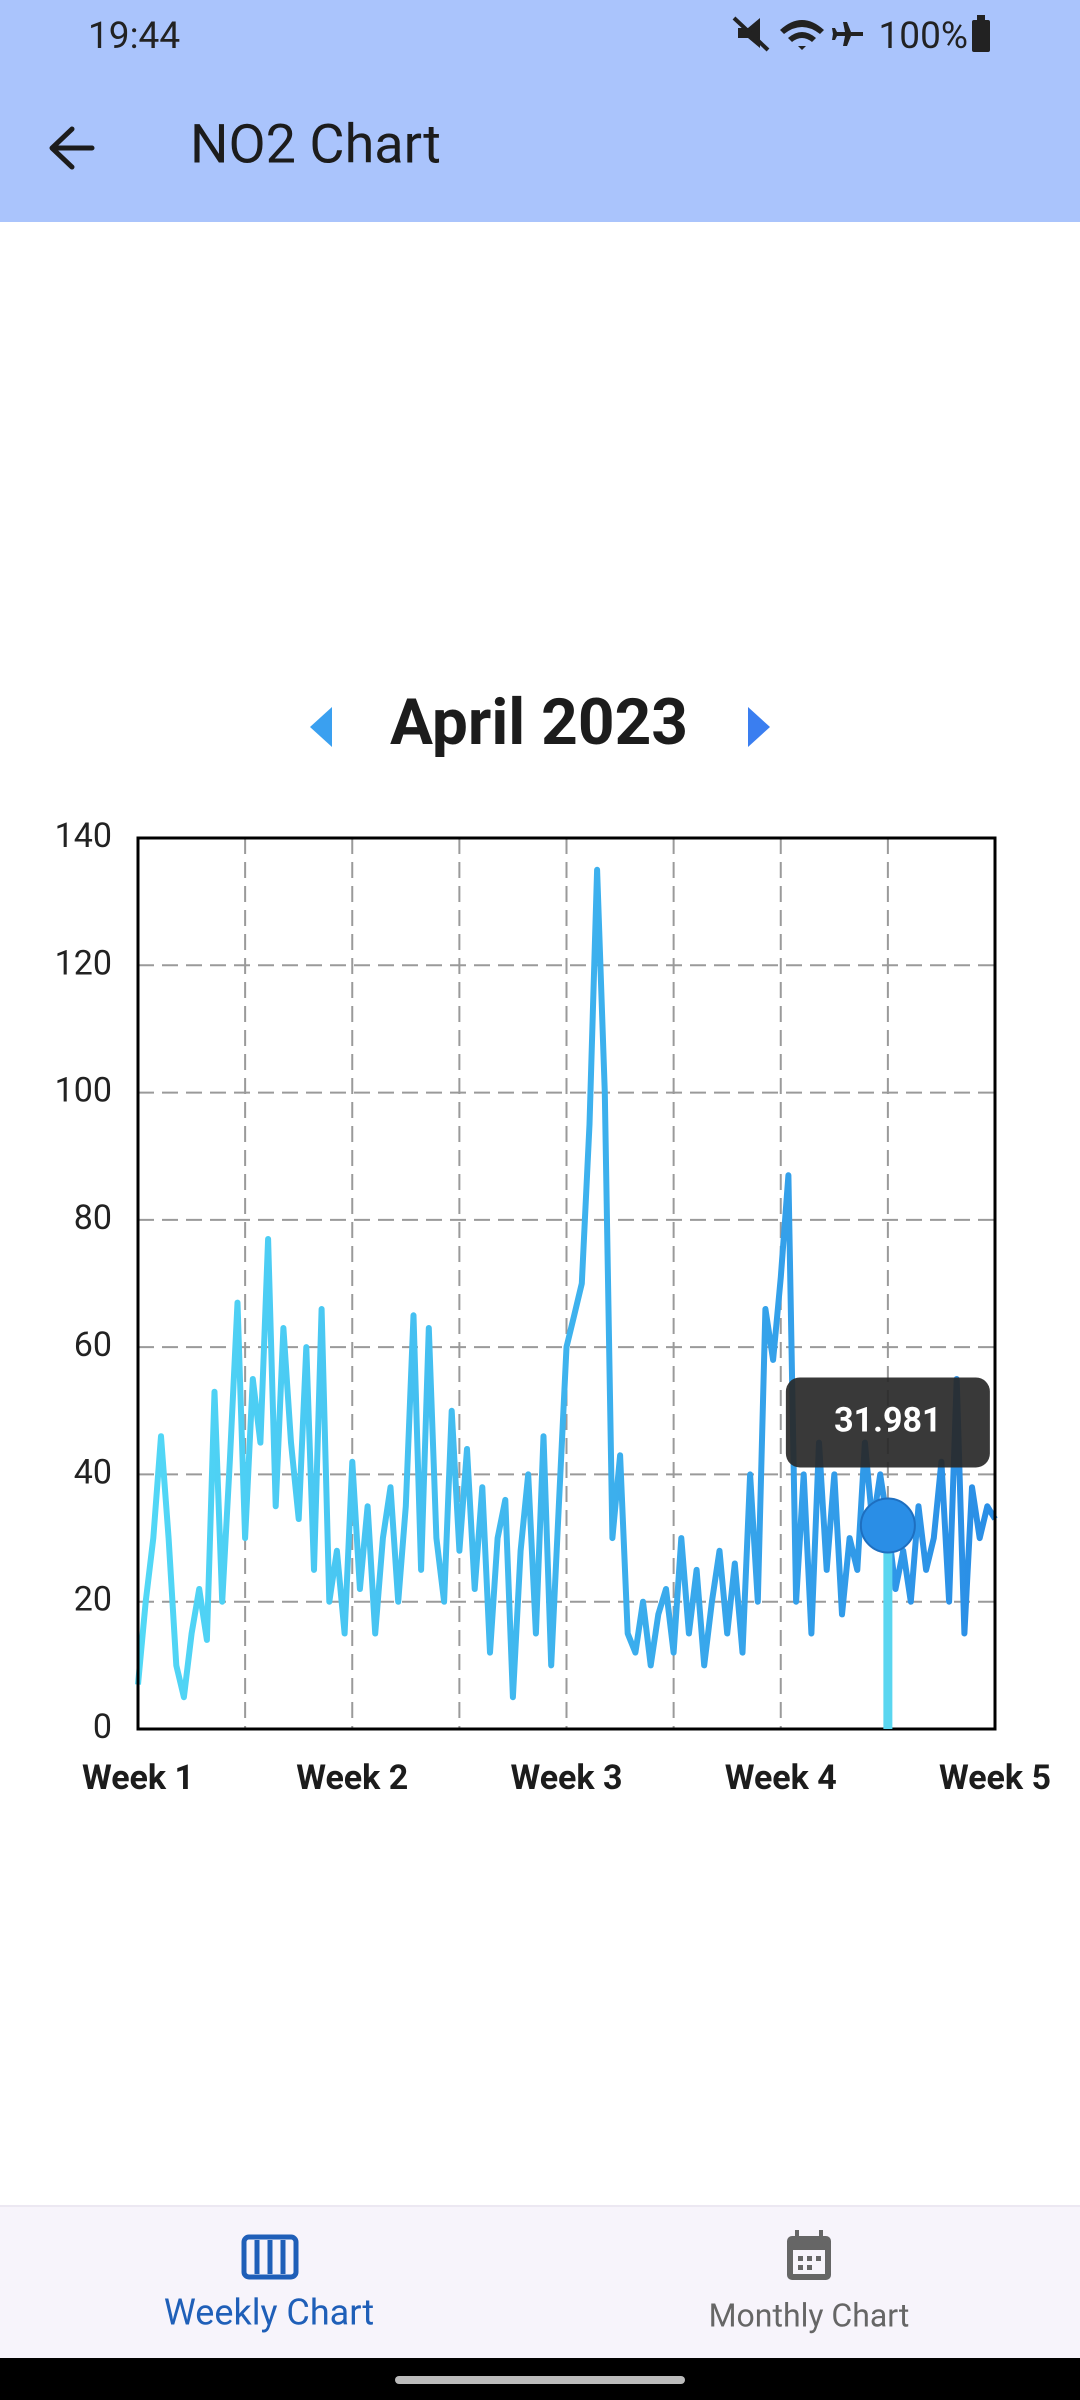 The height and width of the screenshot is (2400, 1080). Describe the element at coordinates (138, 1778) in the screenshot. I see `x-tick-label: Week 1` at that location.